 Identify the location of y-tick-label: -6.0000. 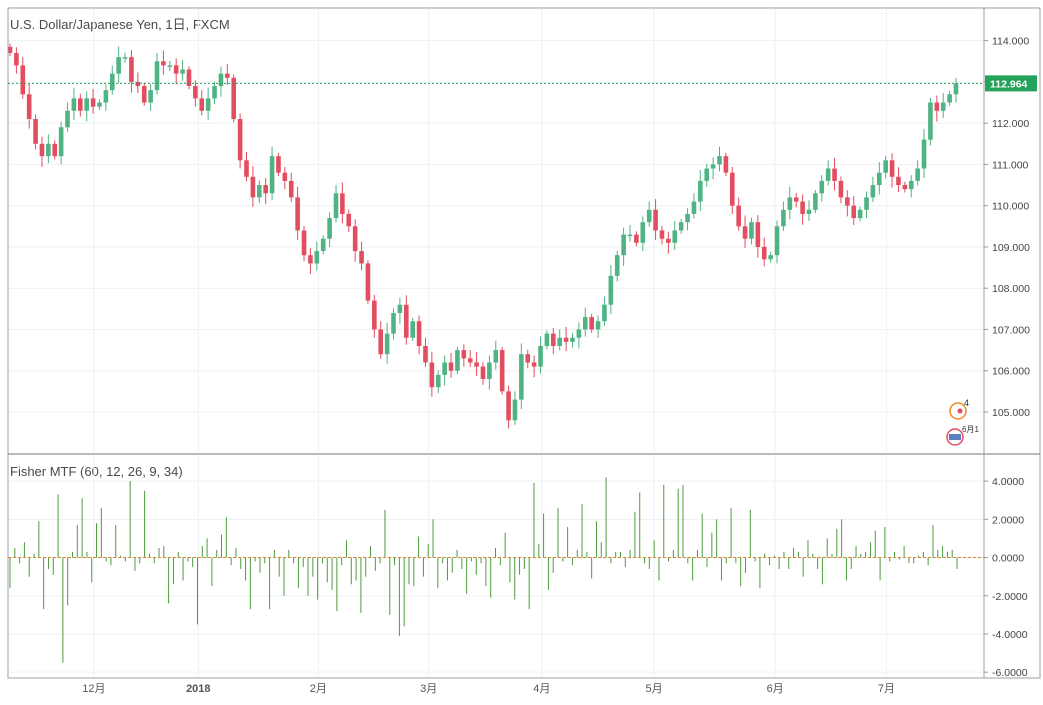
(1010, 673).